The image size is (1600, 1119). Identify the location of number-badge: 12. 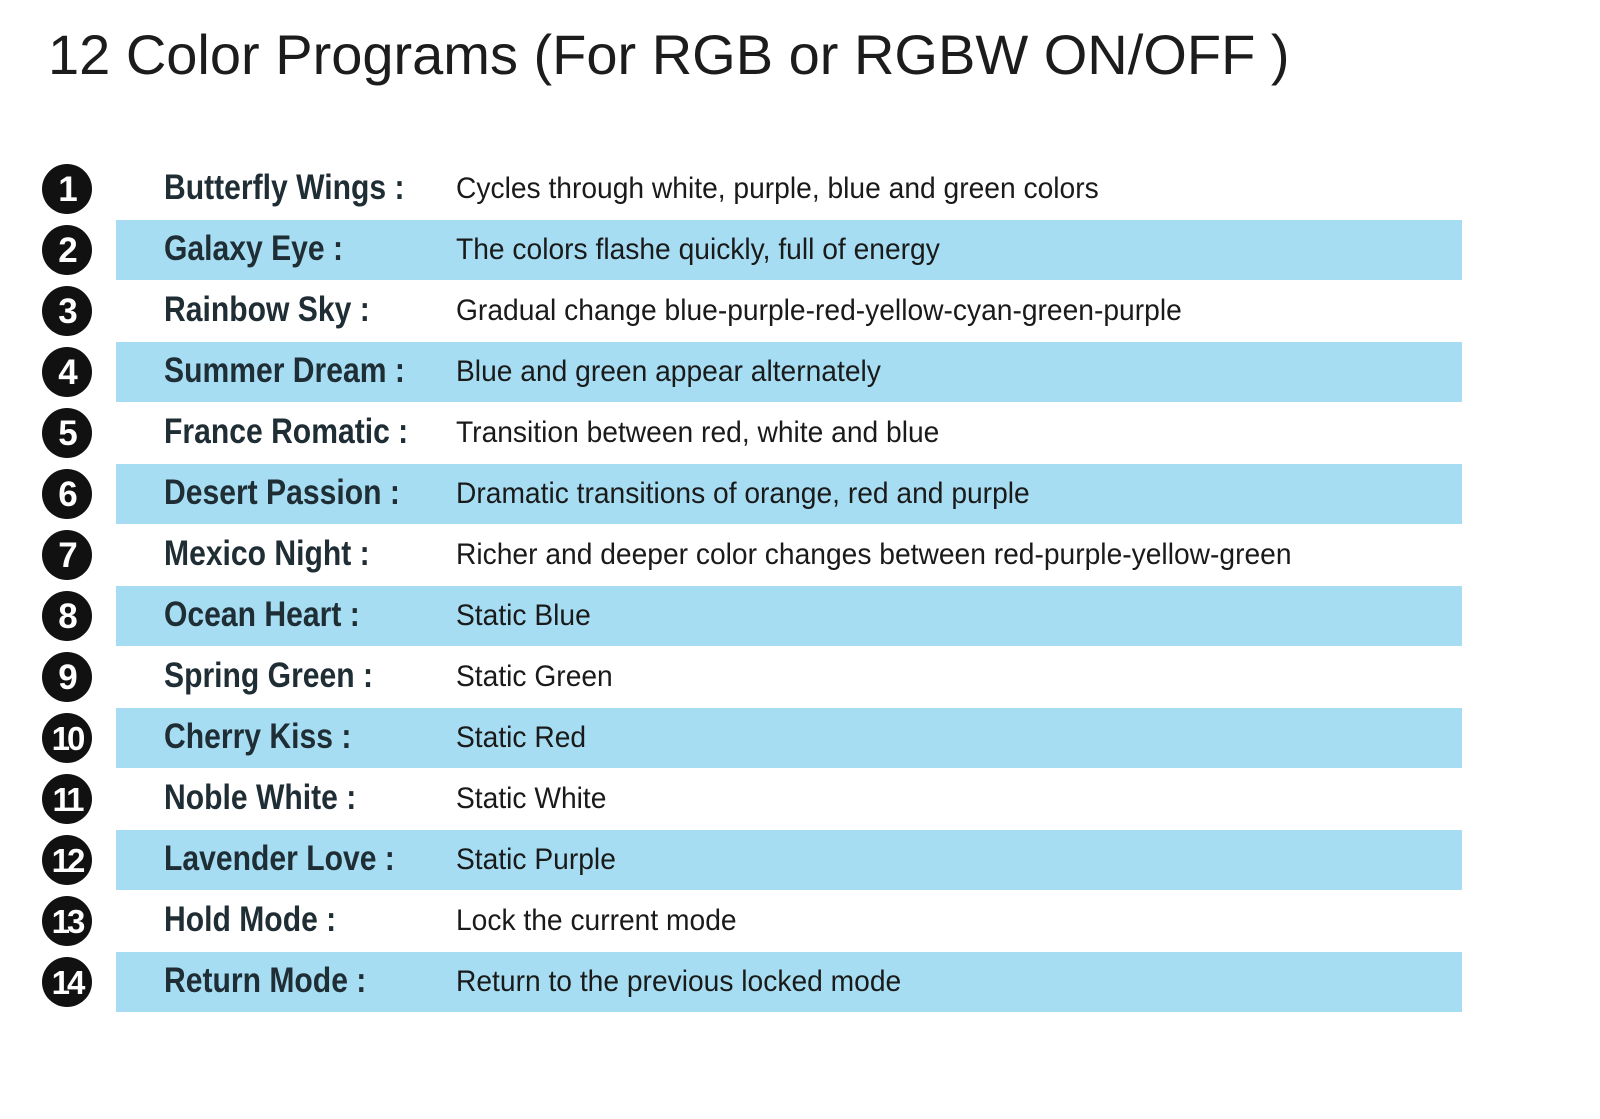
(67, 860).